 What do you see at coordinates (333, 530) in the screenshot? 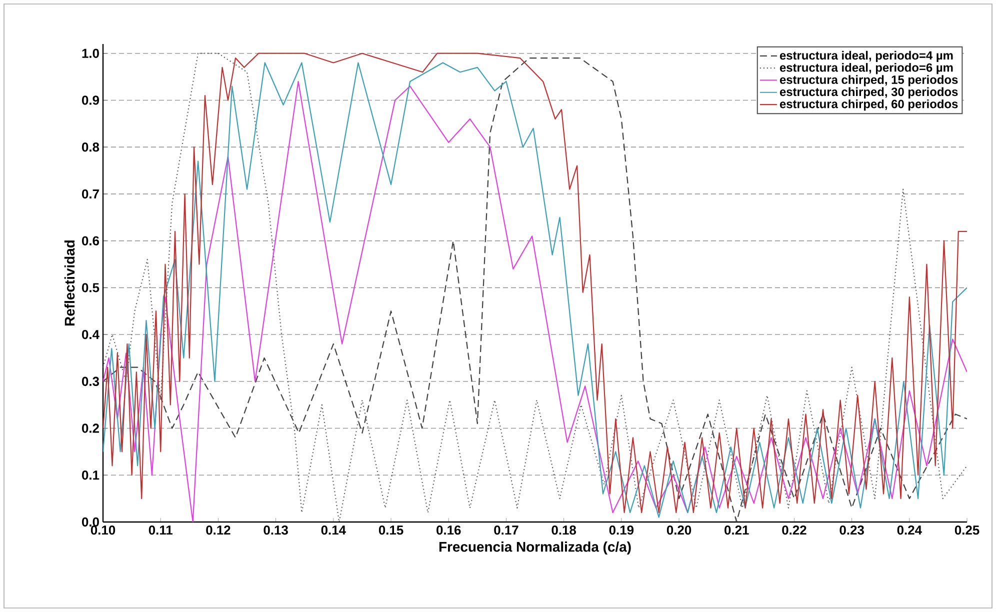
I see `x-tick-label: 0.14` at bounding box center [333, 530].